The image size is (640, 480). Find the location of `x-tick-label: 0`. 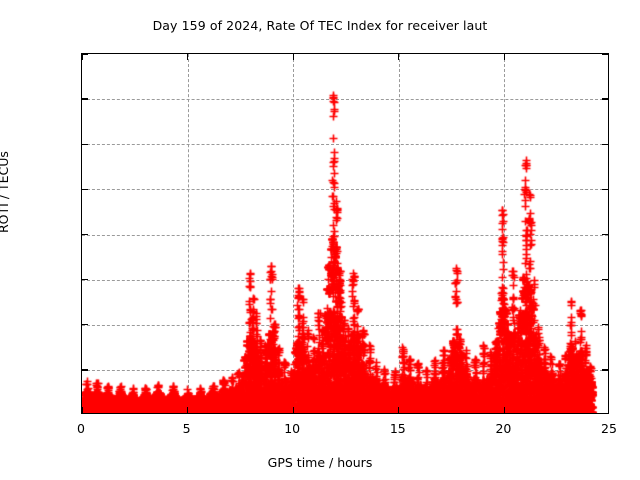

x-tick-label: 0 is located at coordinates (81, 428).